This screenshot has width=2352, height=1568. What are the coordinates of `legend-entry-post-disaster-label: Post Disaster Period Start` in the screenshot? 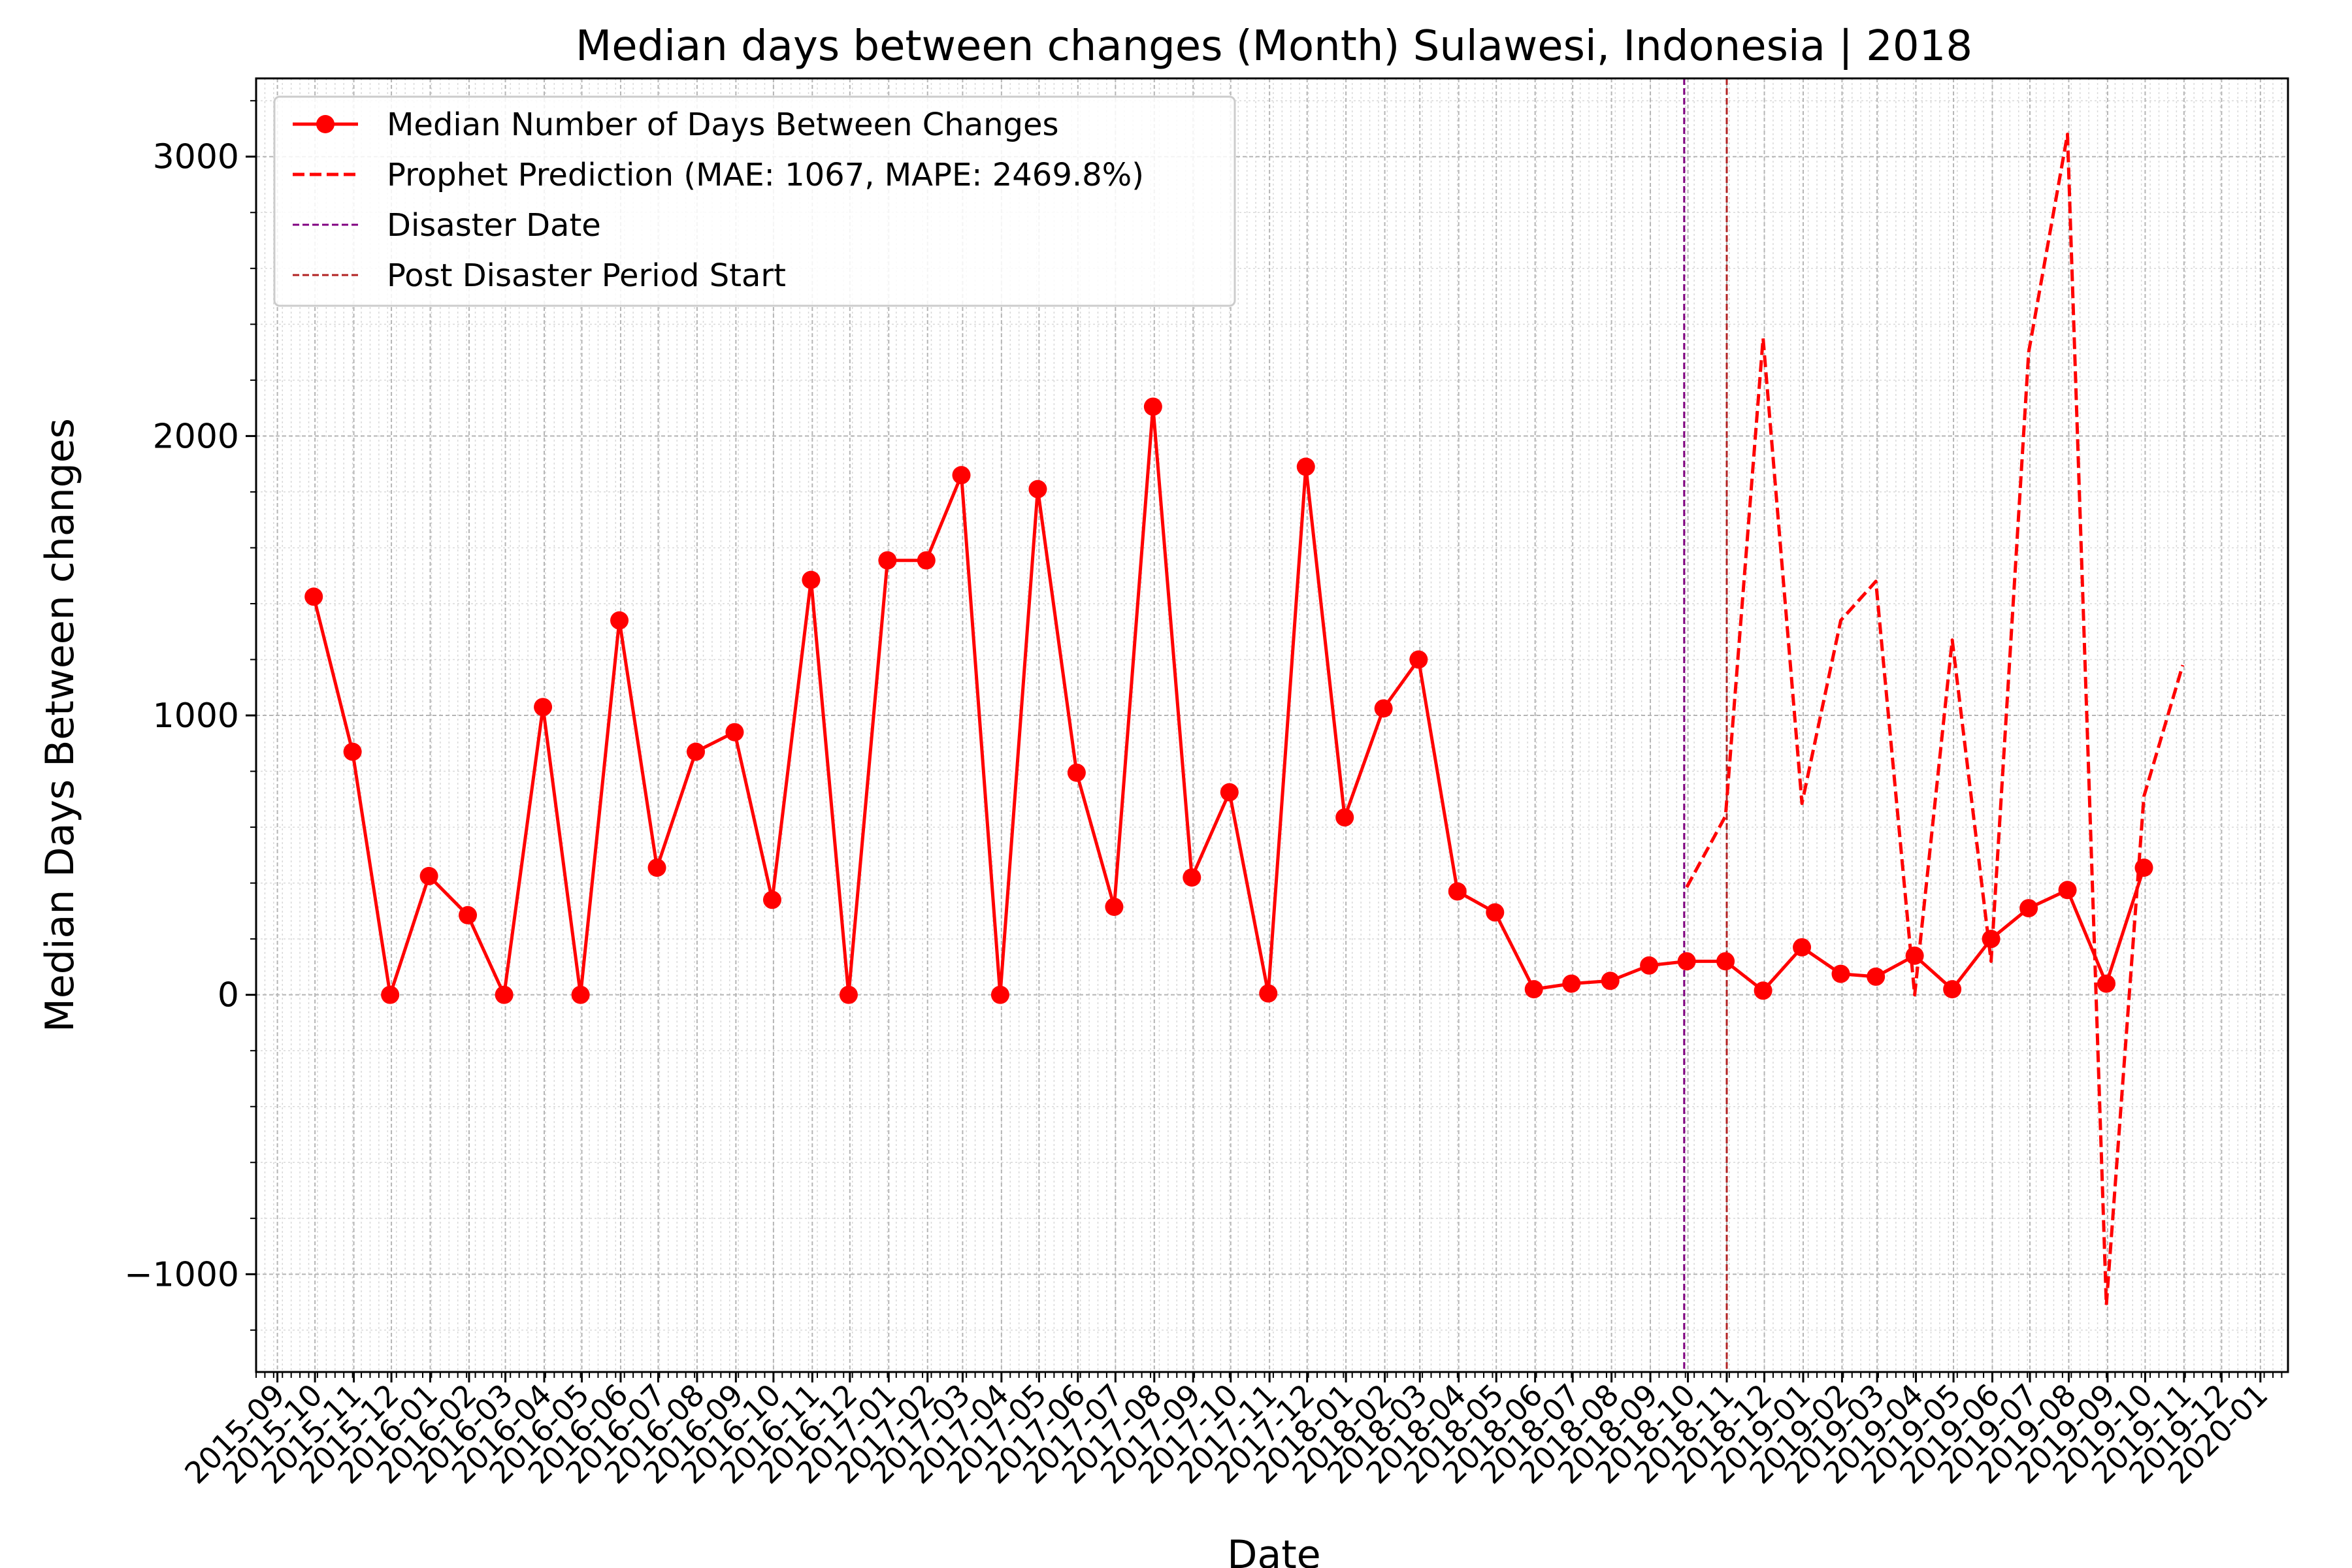 It's located at (586, 275).